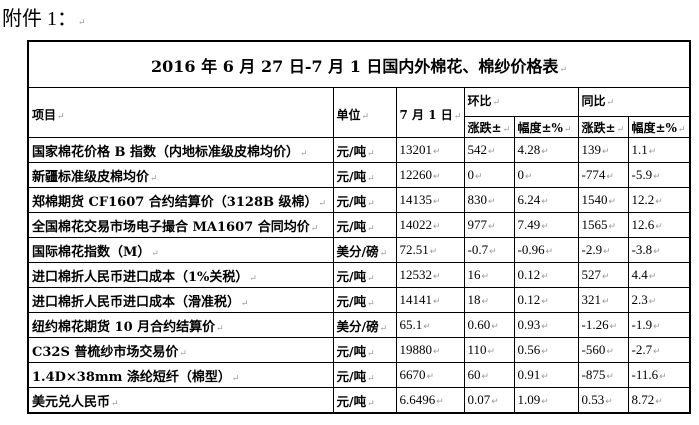  Describe the element at coordinates (364, 112) in the screenshot. I see `header-unit: 单位` at that location.